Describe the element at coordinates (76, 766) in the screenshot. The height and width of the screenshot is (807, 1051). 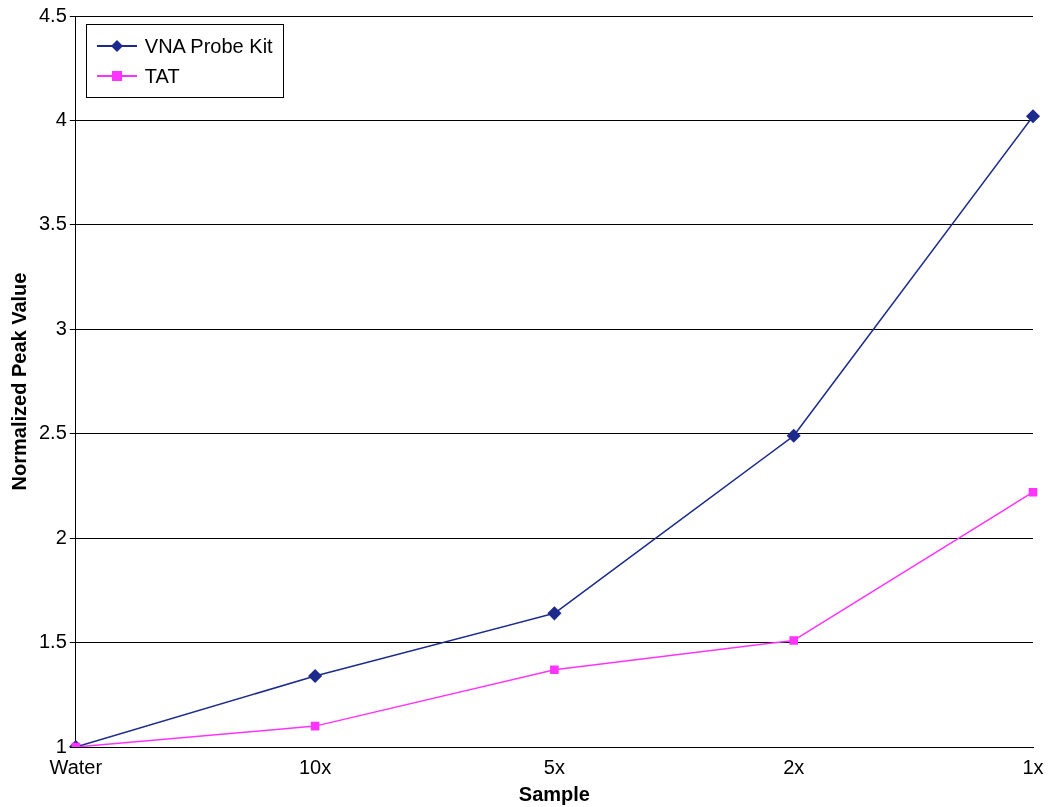
I see `x-tick-label: Water` at that location.